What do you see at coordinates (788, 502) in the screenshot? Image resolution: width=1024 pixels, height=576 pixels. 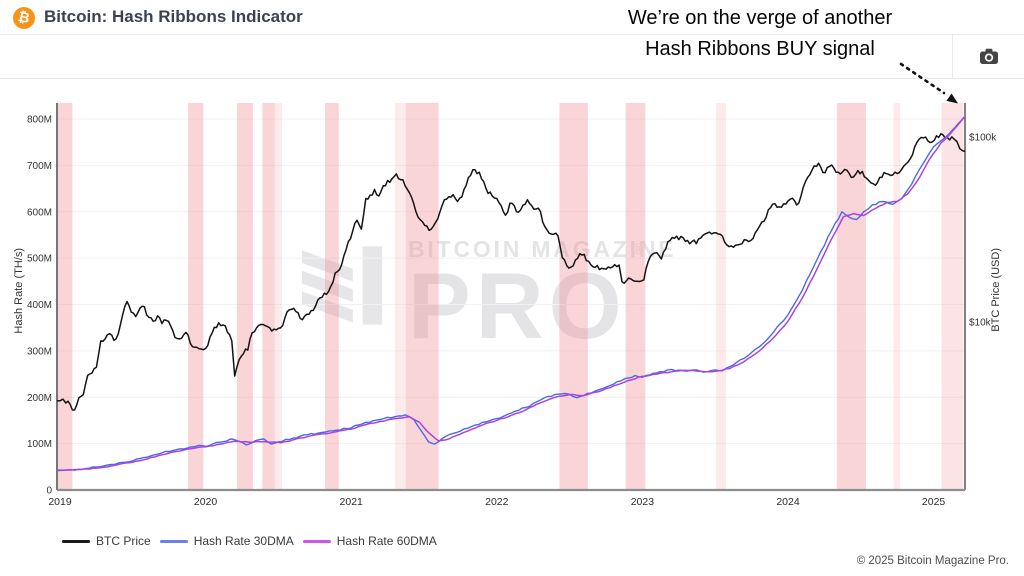 I see `year-tick-label: 2024` at bounding box center [788, 502].